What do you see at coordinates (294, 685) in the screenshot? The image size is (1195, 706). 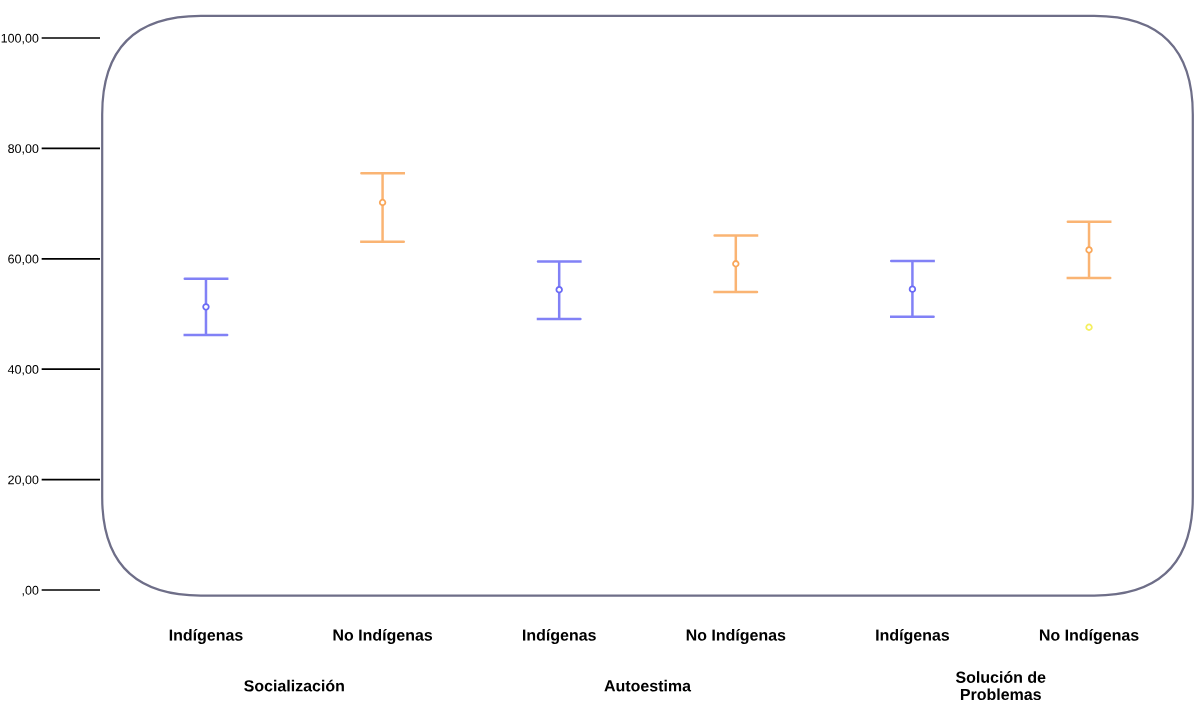 I see `text: Socialización` at bounding box center [294, 685].